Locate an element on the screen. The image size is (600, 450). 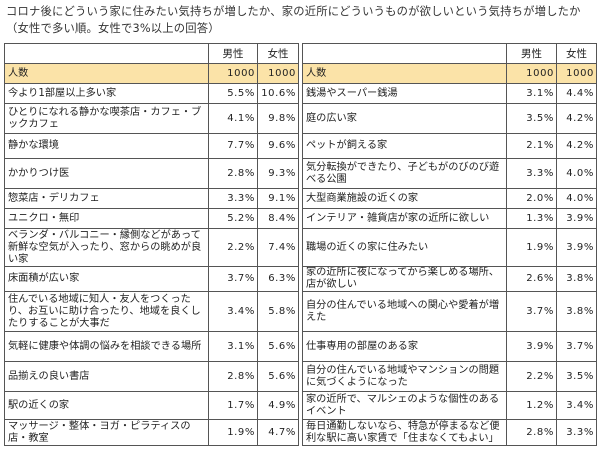
row-label-right: 家の近所で、マルシェのような個性のあるイベント is located at coordinates (404, 405).